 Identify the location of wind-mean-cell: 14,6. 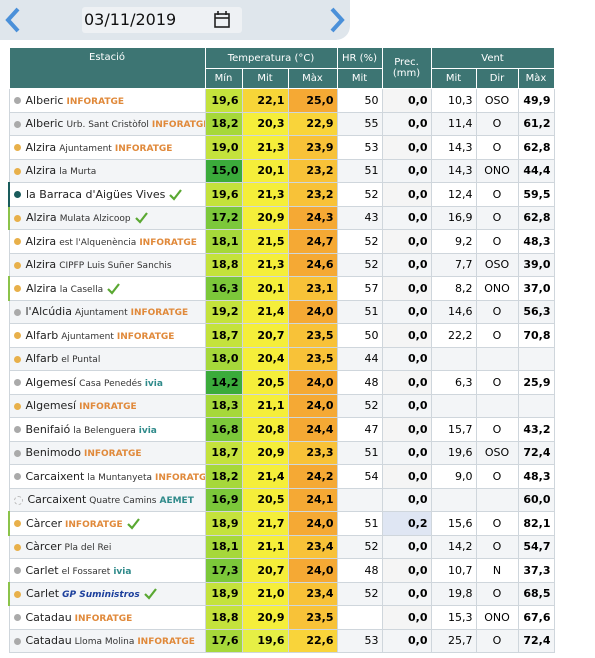
(453, 311).